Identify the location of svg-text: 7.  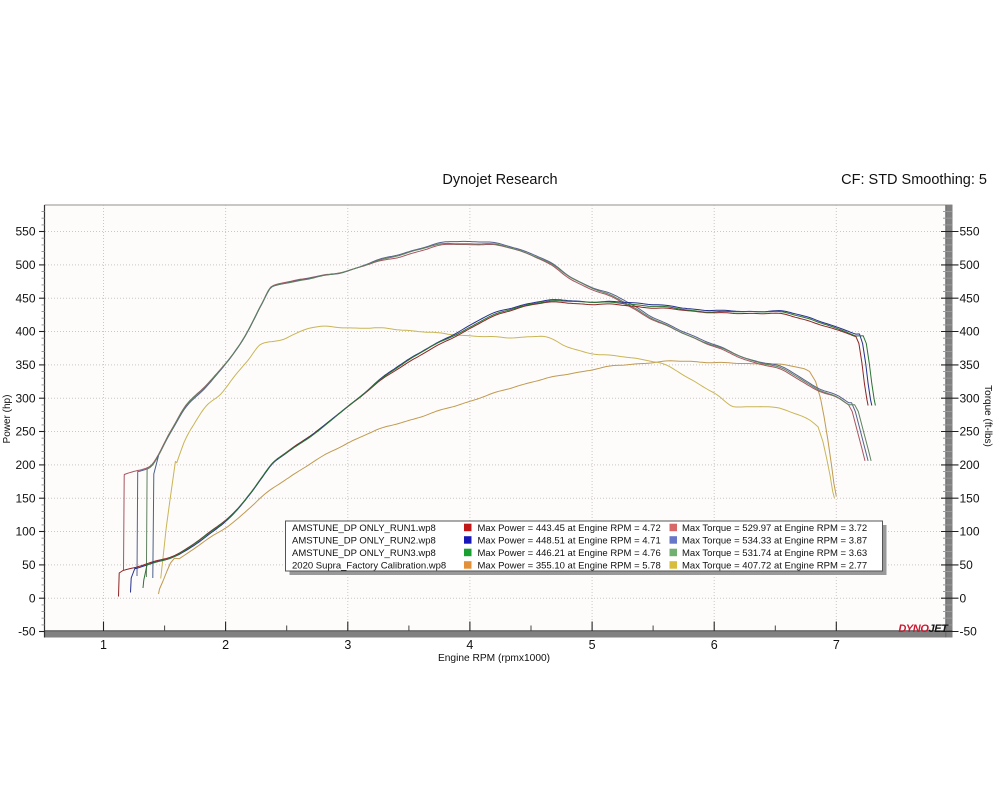
(836, 645).